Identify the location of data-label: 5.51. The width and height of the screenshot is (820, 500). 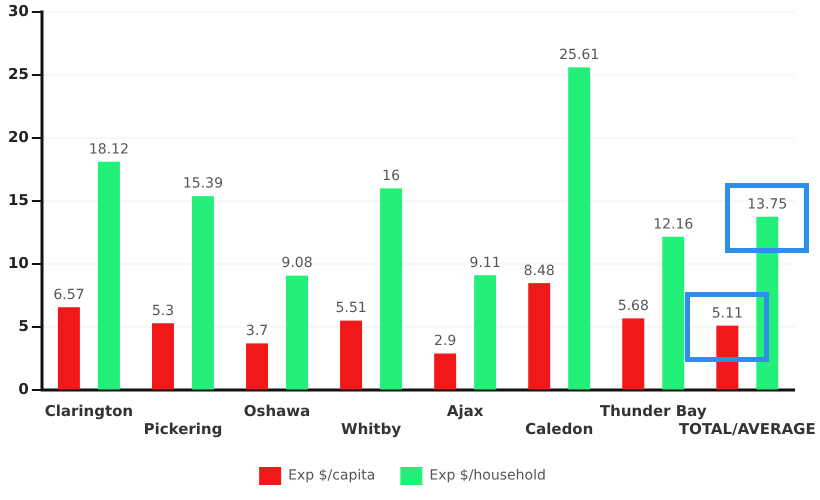
(351, 308).